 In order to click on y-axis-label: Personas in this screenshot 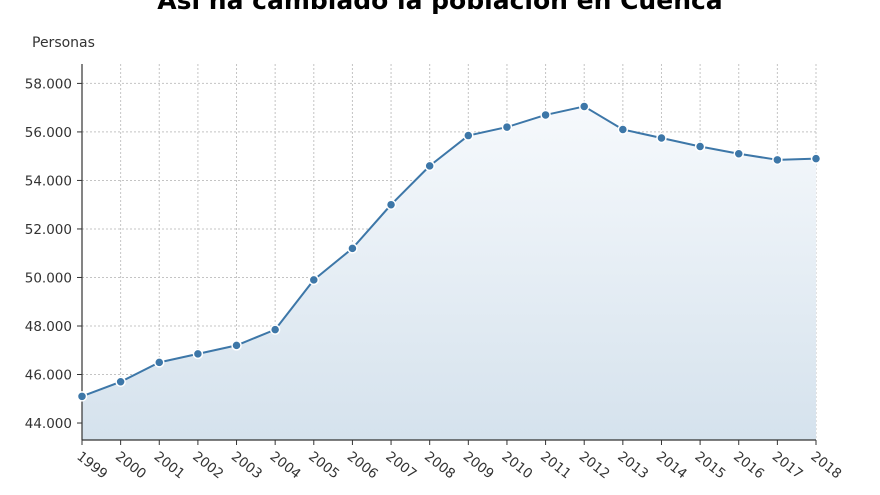, I will do `click(63, 43)`.